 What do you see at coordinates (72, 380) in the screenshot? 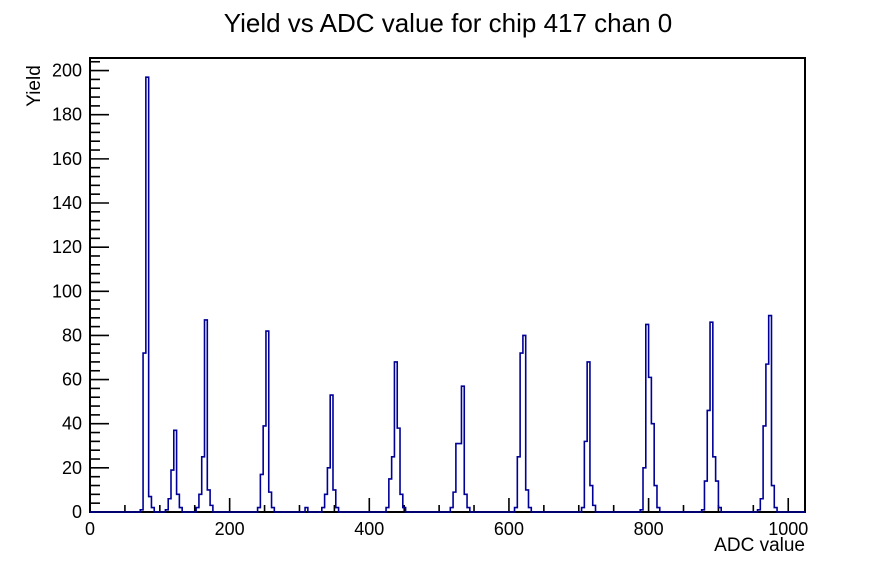
I see `y-tick-label: 60` at bounding box center [72, 380].